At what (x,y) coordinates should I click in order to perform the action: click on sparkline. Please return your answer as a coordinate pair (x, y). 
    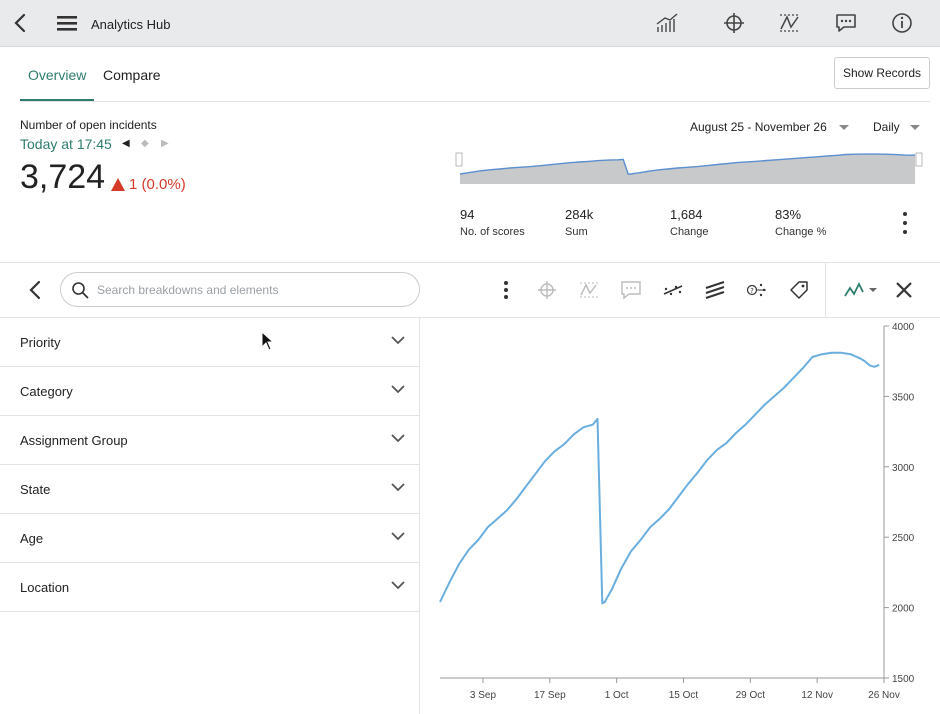
    Looking at the image, I should click on (690, 166).